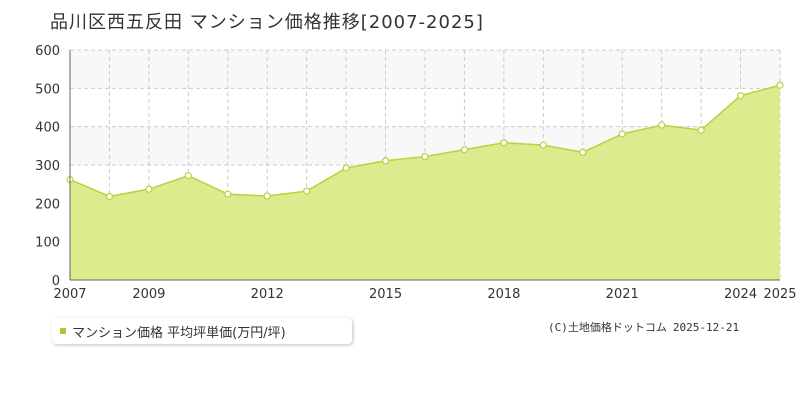 Image resolution: width=800 pixels, height=400 pixels. I want to click on y-axis-ticks: 0 100 200 300 400 500 600, so click(47, 166).